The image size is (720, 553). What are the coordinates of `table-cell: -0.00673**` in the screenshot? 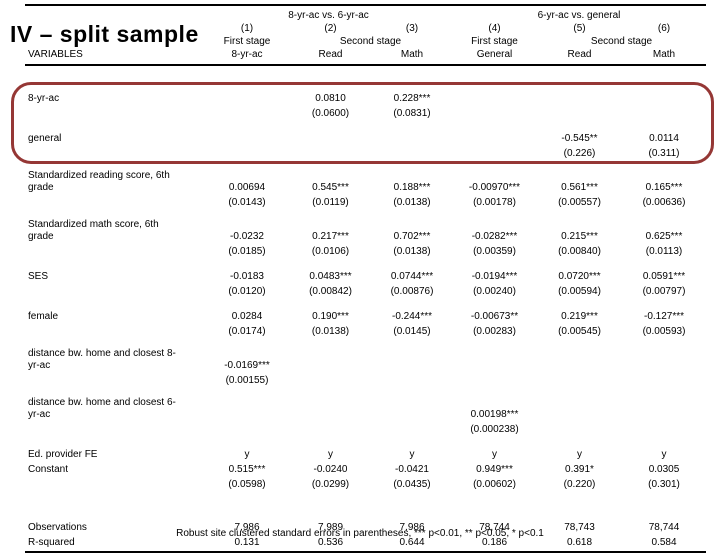 It's located at (494, 316).